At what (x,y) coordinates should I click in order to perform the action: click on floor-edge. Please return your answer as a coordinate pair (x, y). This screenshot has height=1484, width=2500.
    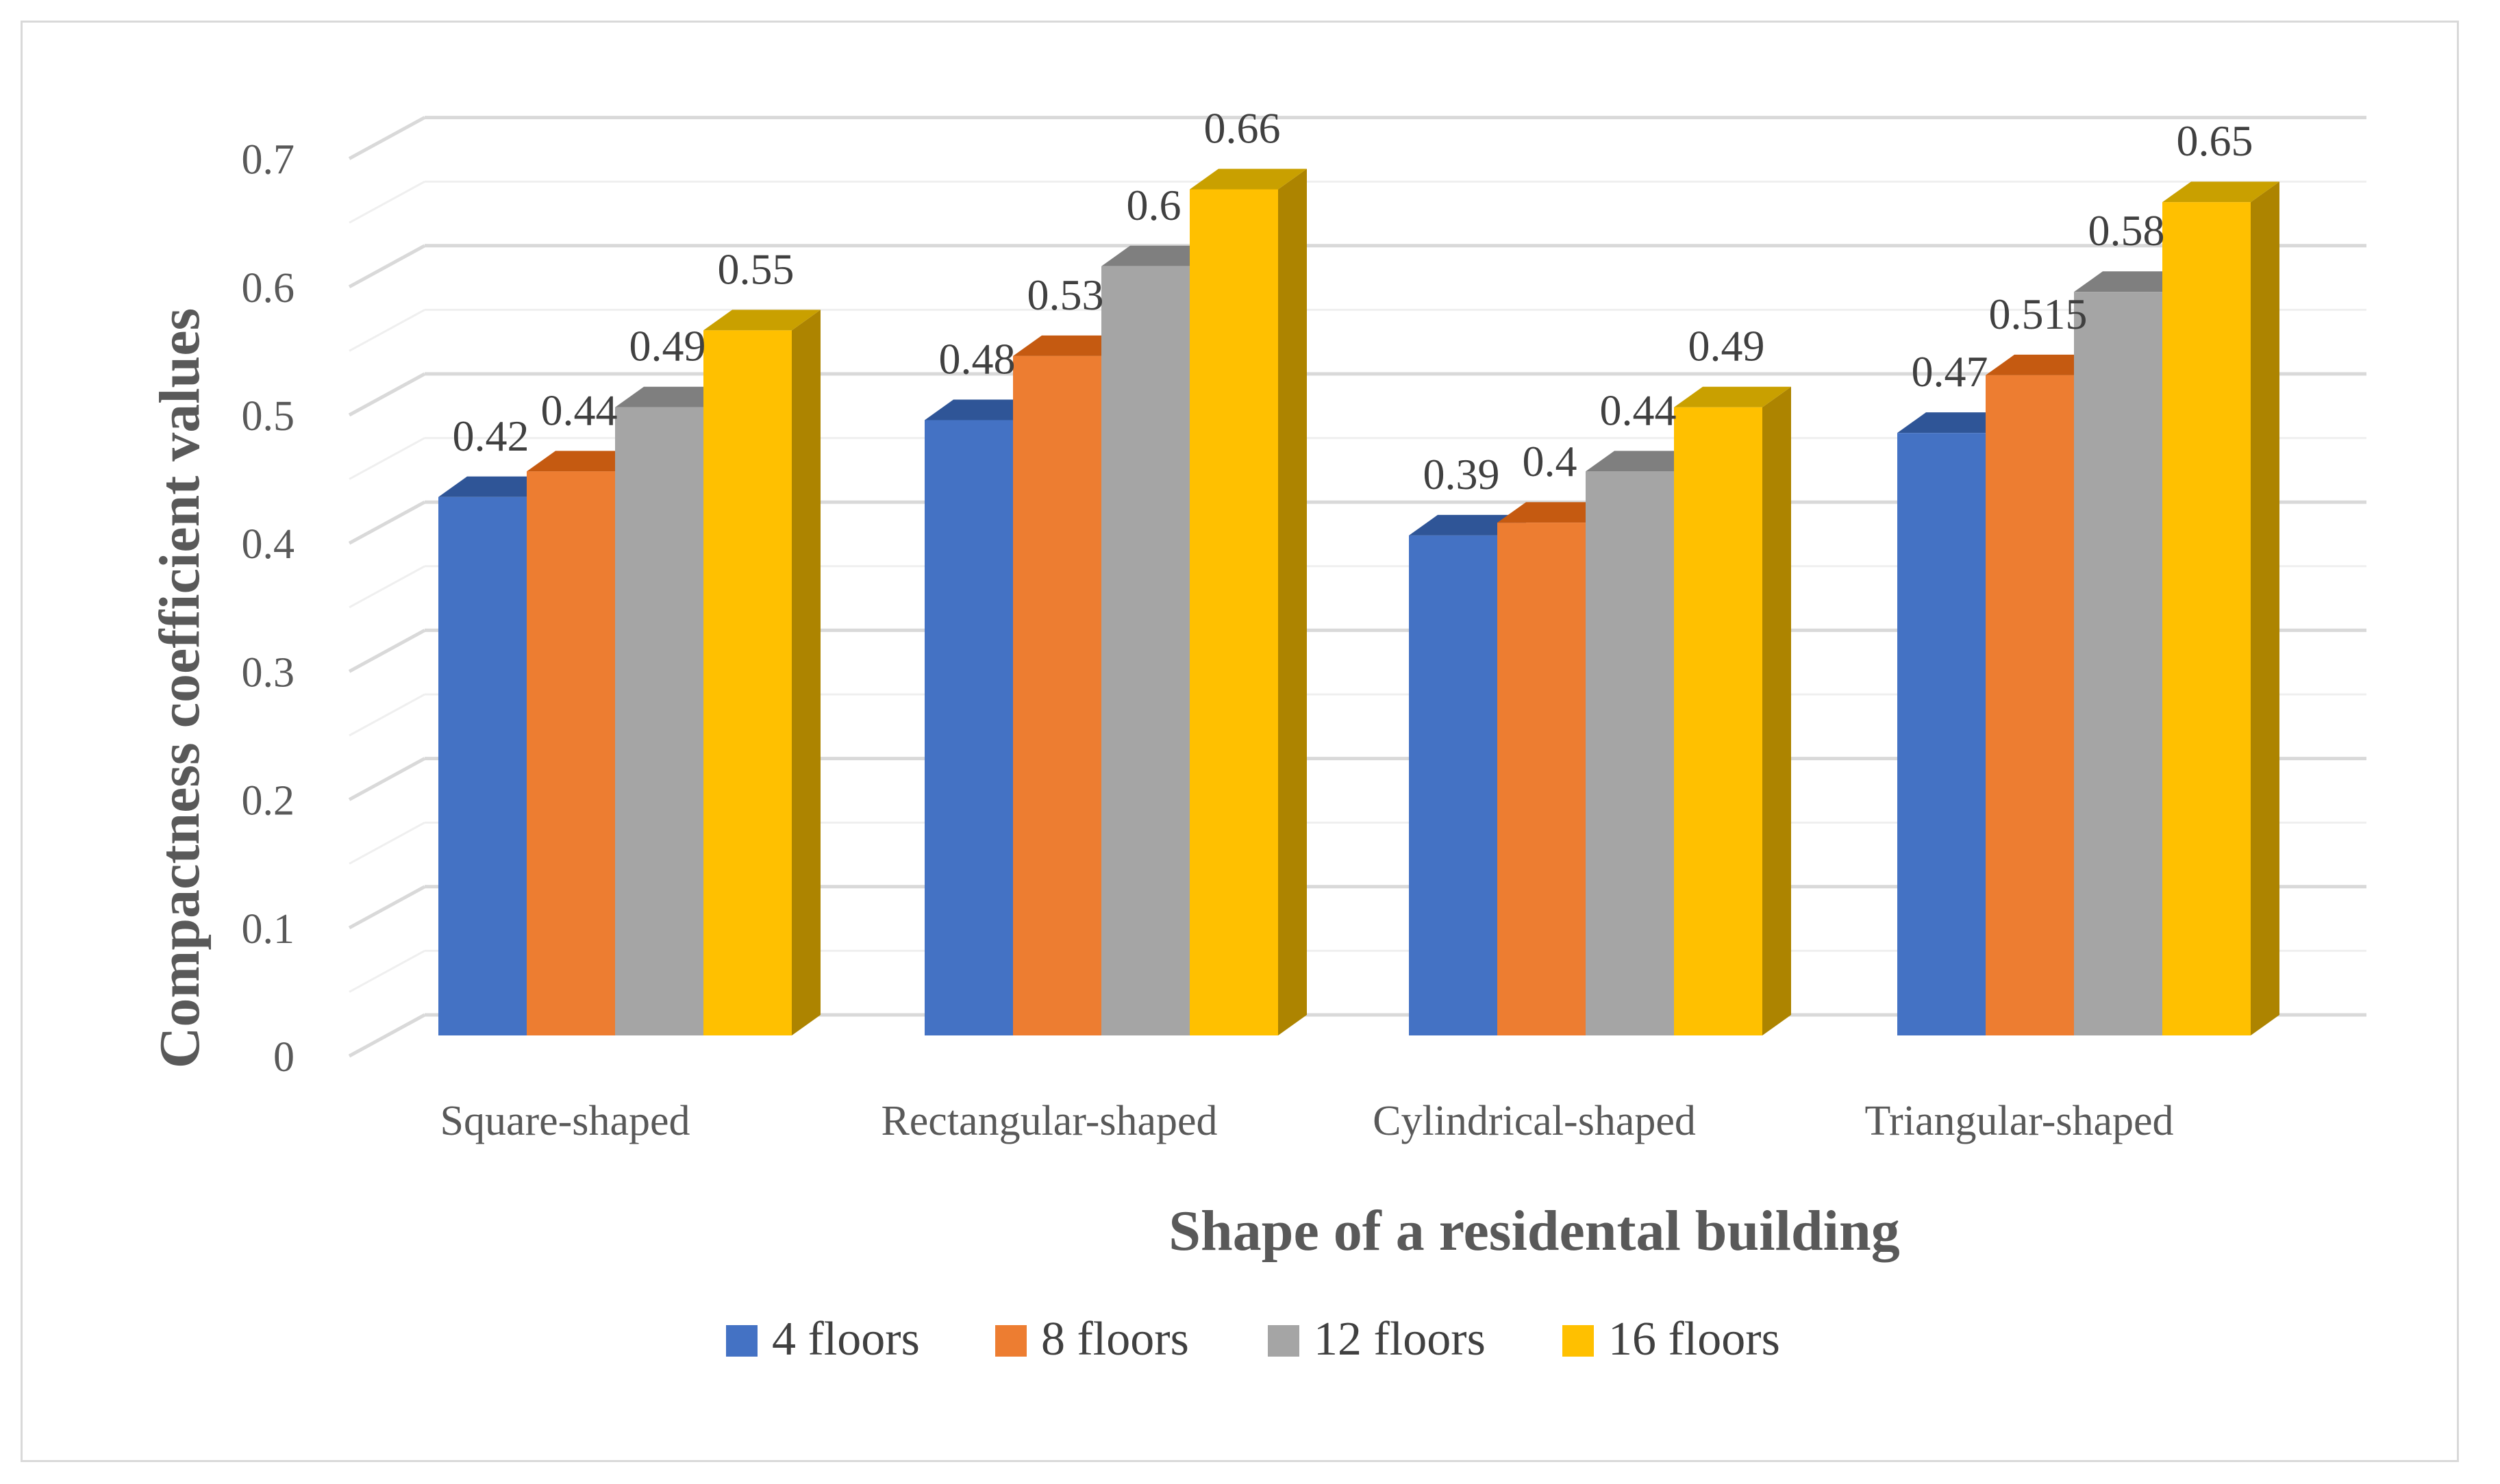
    Looking at the image, I should click on (387, 1035).